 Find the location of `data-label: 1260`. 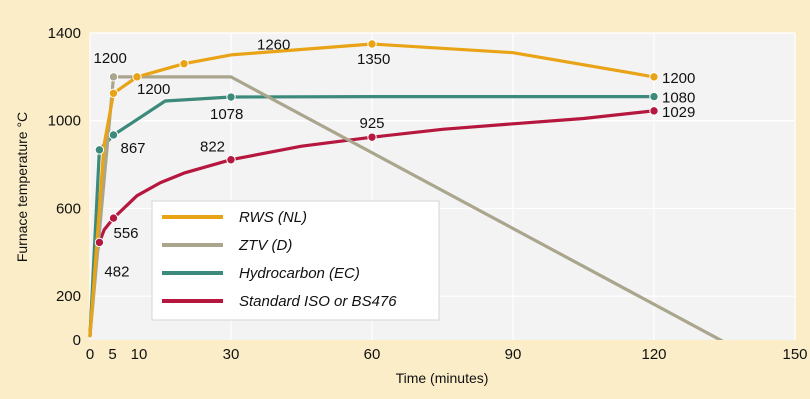

data-label: 1260 is located at coordinates (273, 45).